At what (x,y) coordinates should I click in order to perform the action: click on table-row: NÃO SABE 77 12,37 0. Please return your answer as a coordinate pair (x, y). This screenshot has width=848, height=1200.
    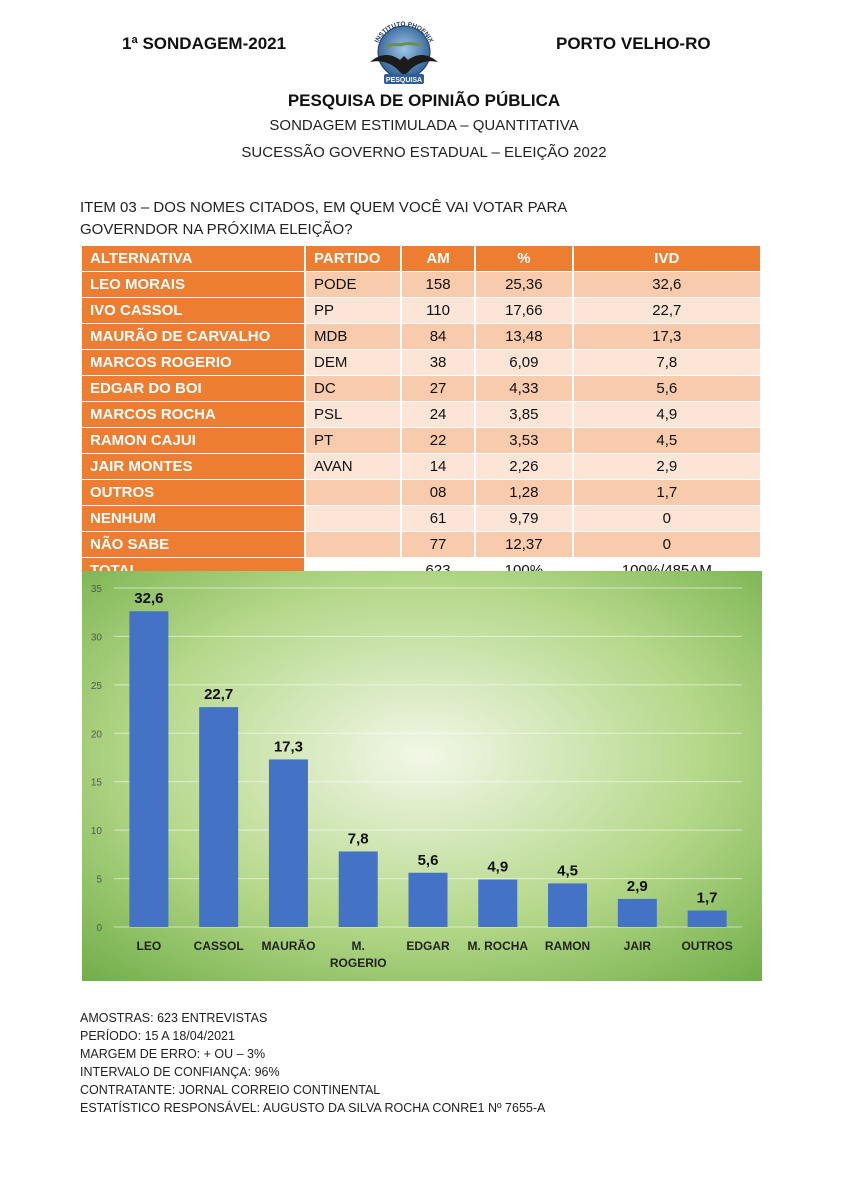
    Looking at the image, I should click on (421, 545).